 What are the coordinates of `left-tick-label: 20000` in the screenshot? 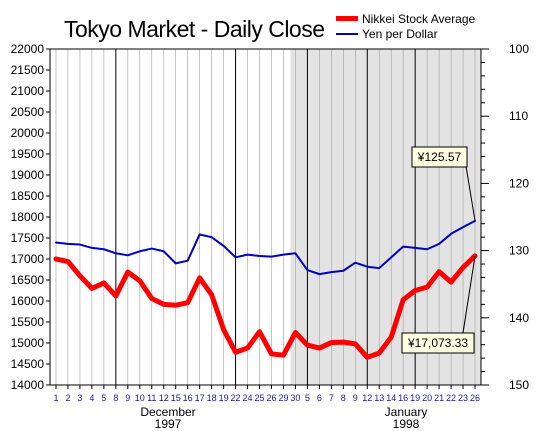 It's located at (28, 133).